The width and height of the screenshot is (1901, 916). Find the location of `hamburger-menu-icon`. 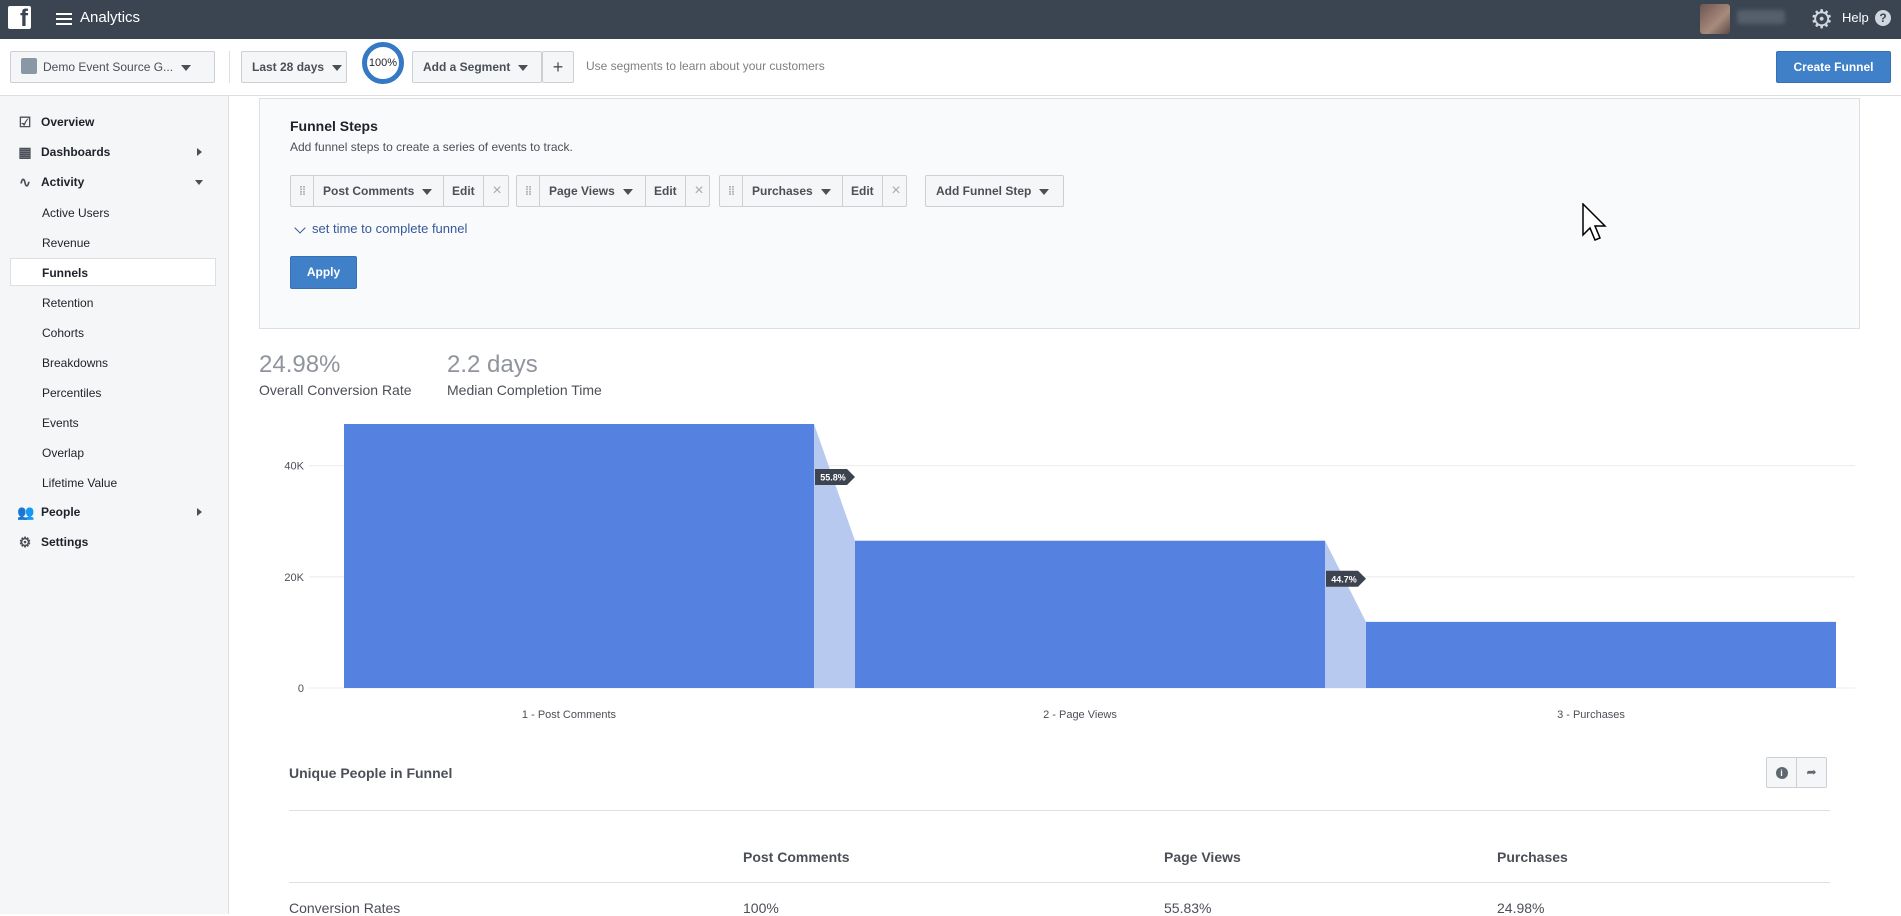

hamburger-menu-icon is located at coordinates (64, 18).